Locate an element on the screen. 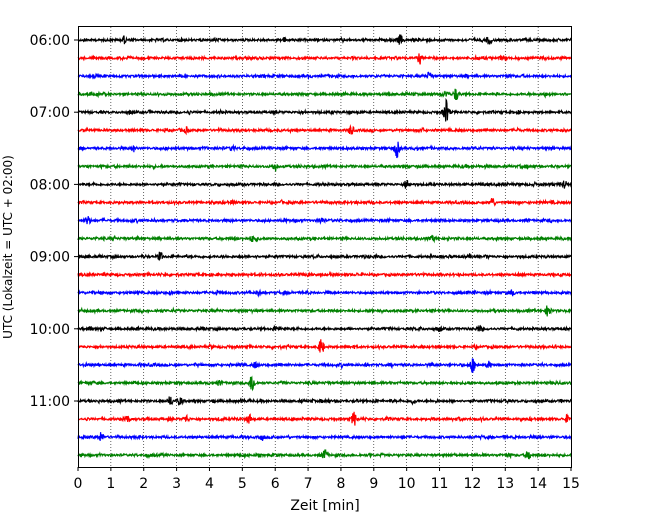 The image size is (650, 520). y-tick-label: 06:00 is located at coordinates (50, 41).